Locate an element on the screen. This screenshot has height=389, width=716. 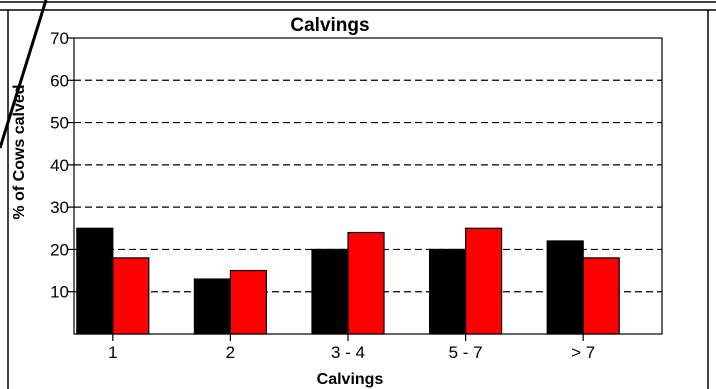
x-tick-label: 3 - 4 is located at coordinates (348, 352).